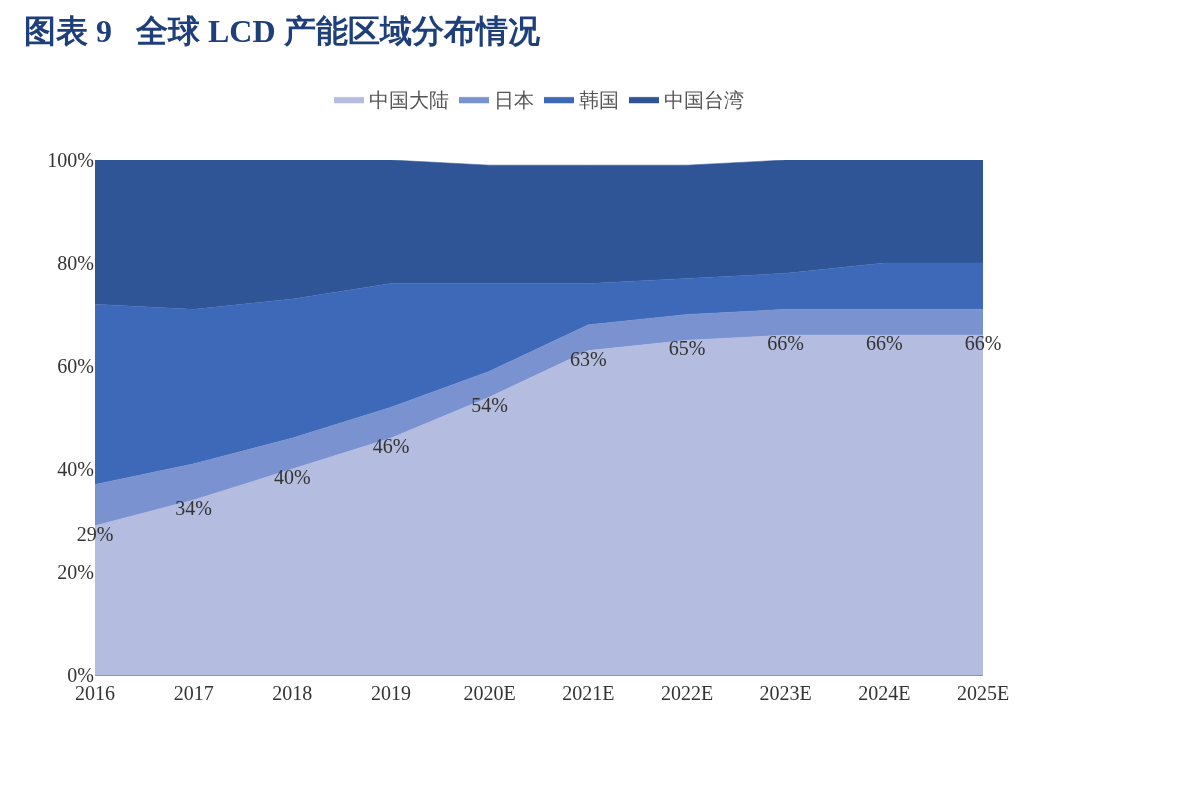 The image size is (1198, 785). Describe the element at coordinates (75, 469) in the screenshot. I see `y-tick-label: 40%` at that location.